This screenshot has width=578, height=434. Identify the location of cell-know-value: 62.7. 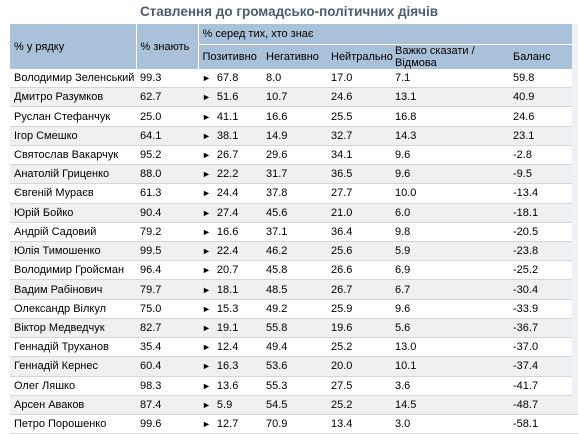
(151, 97).